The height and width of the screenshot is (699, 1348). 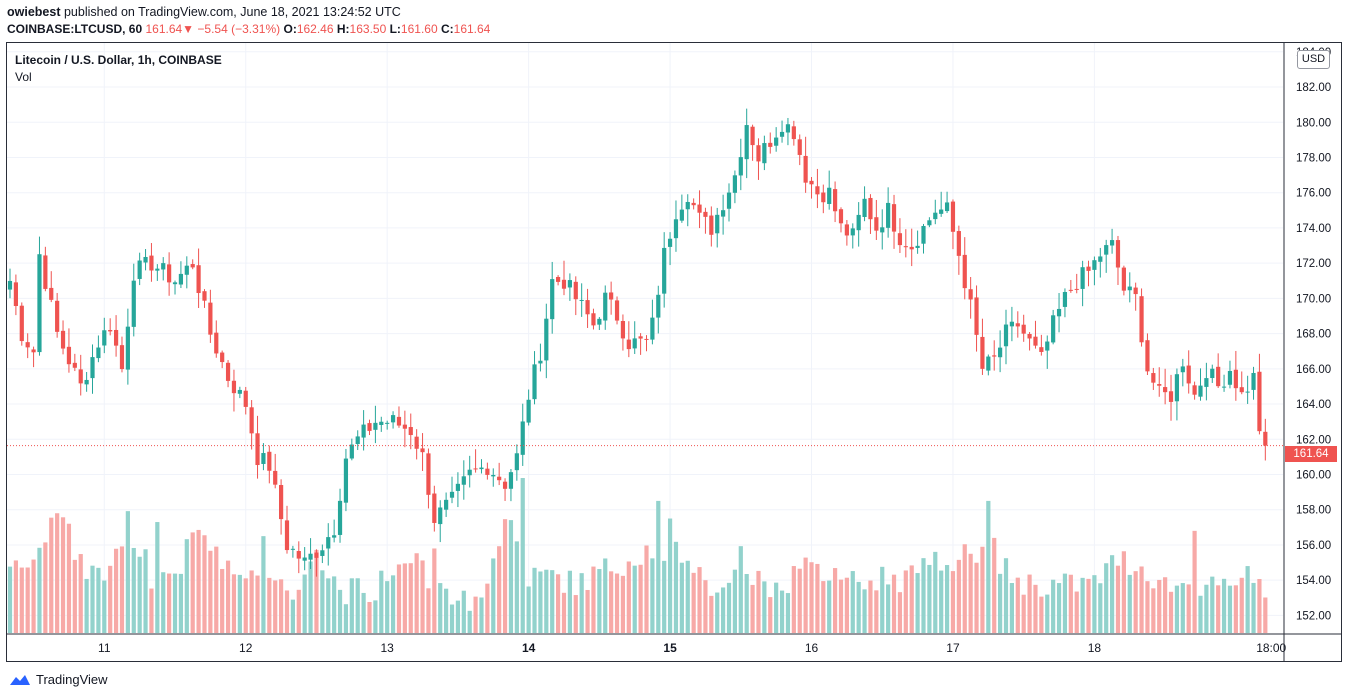 I want to click on y-tick-label: 164.00, so click(x=1313, y=405).